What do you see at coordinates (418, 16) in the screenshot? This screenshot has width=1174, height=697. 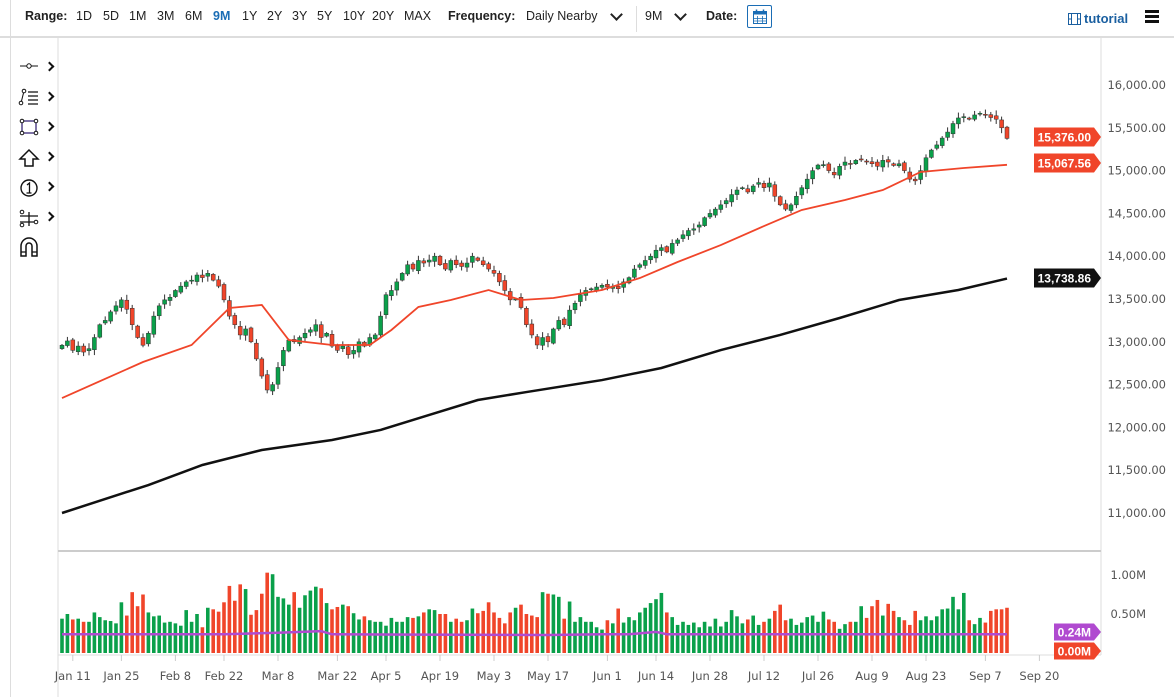 I see `range-max-button: MAX` at bounding box center [418, 16].